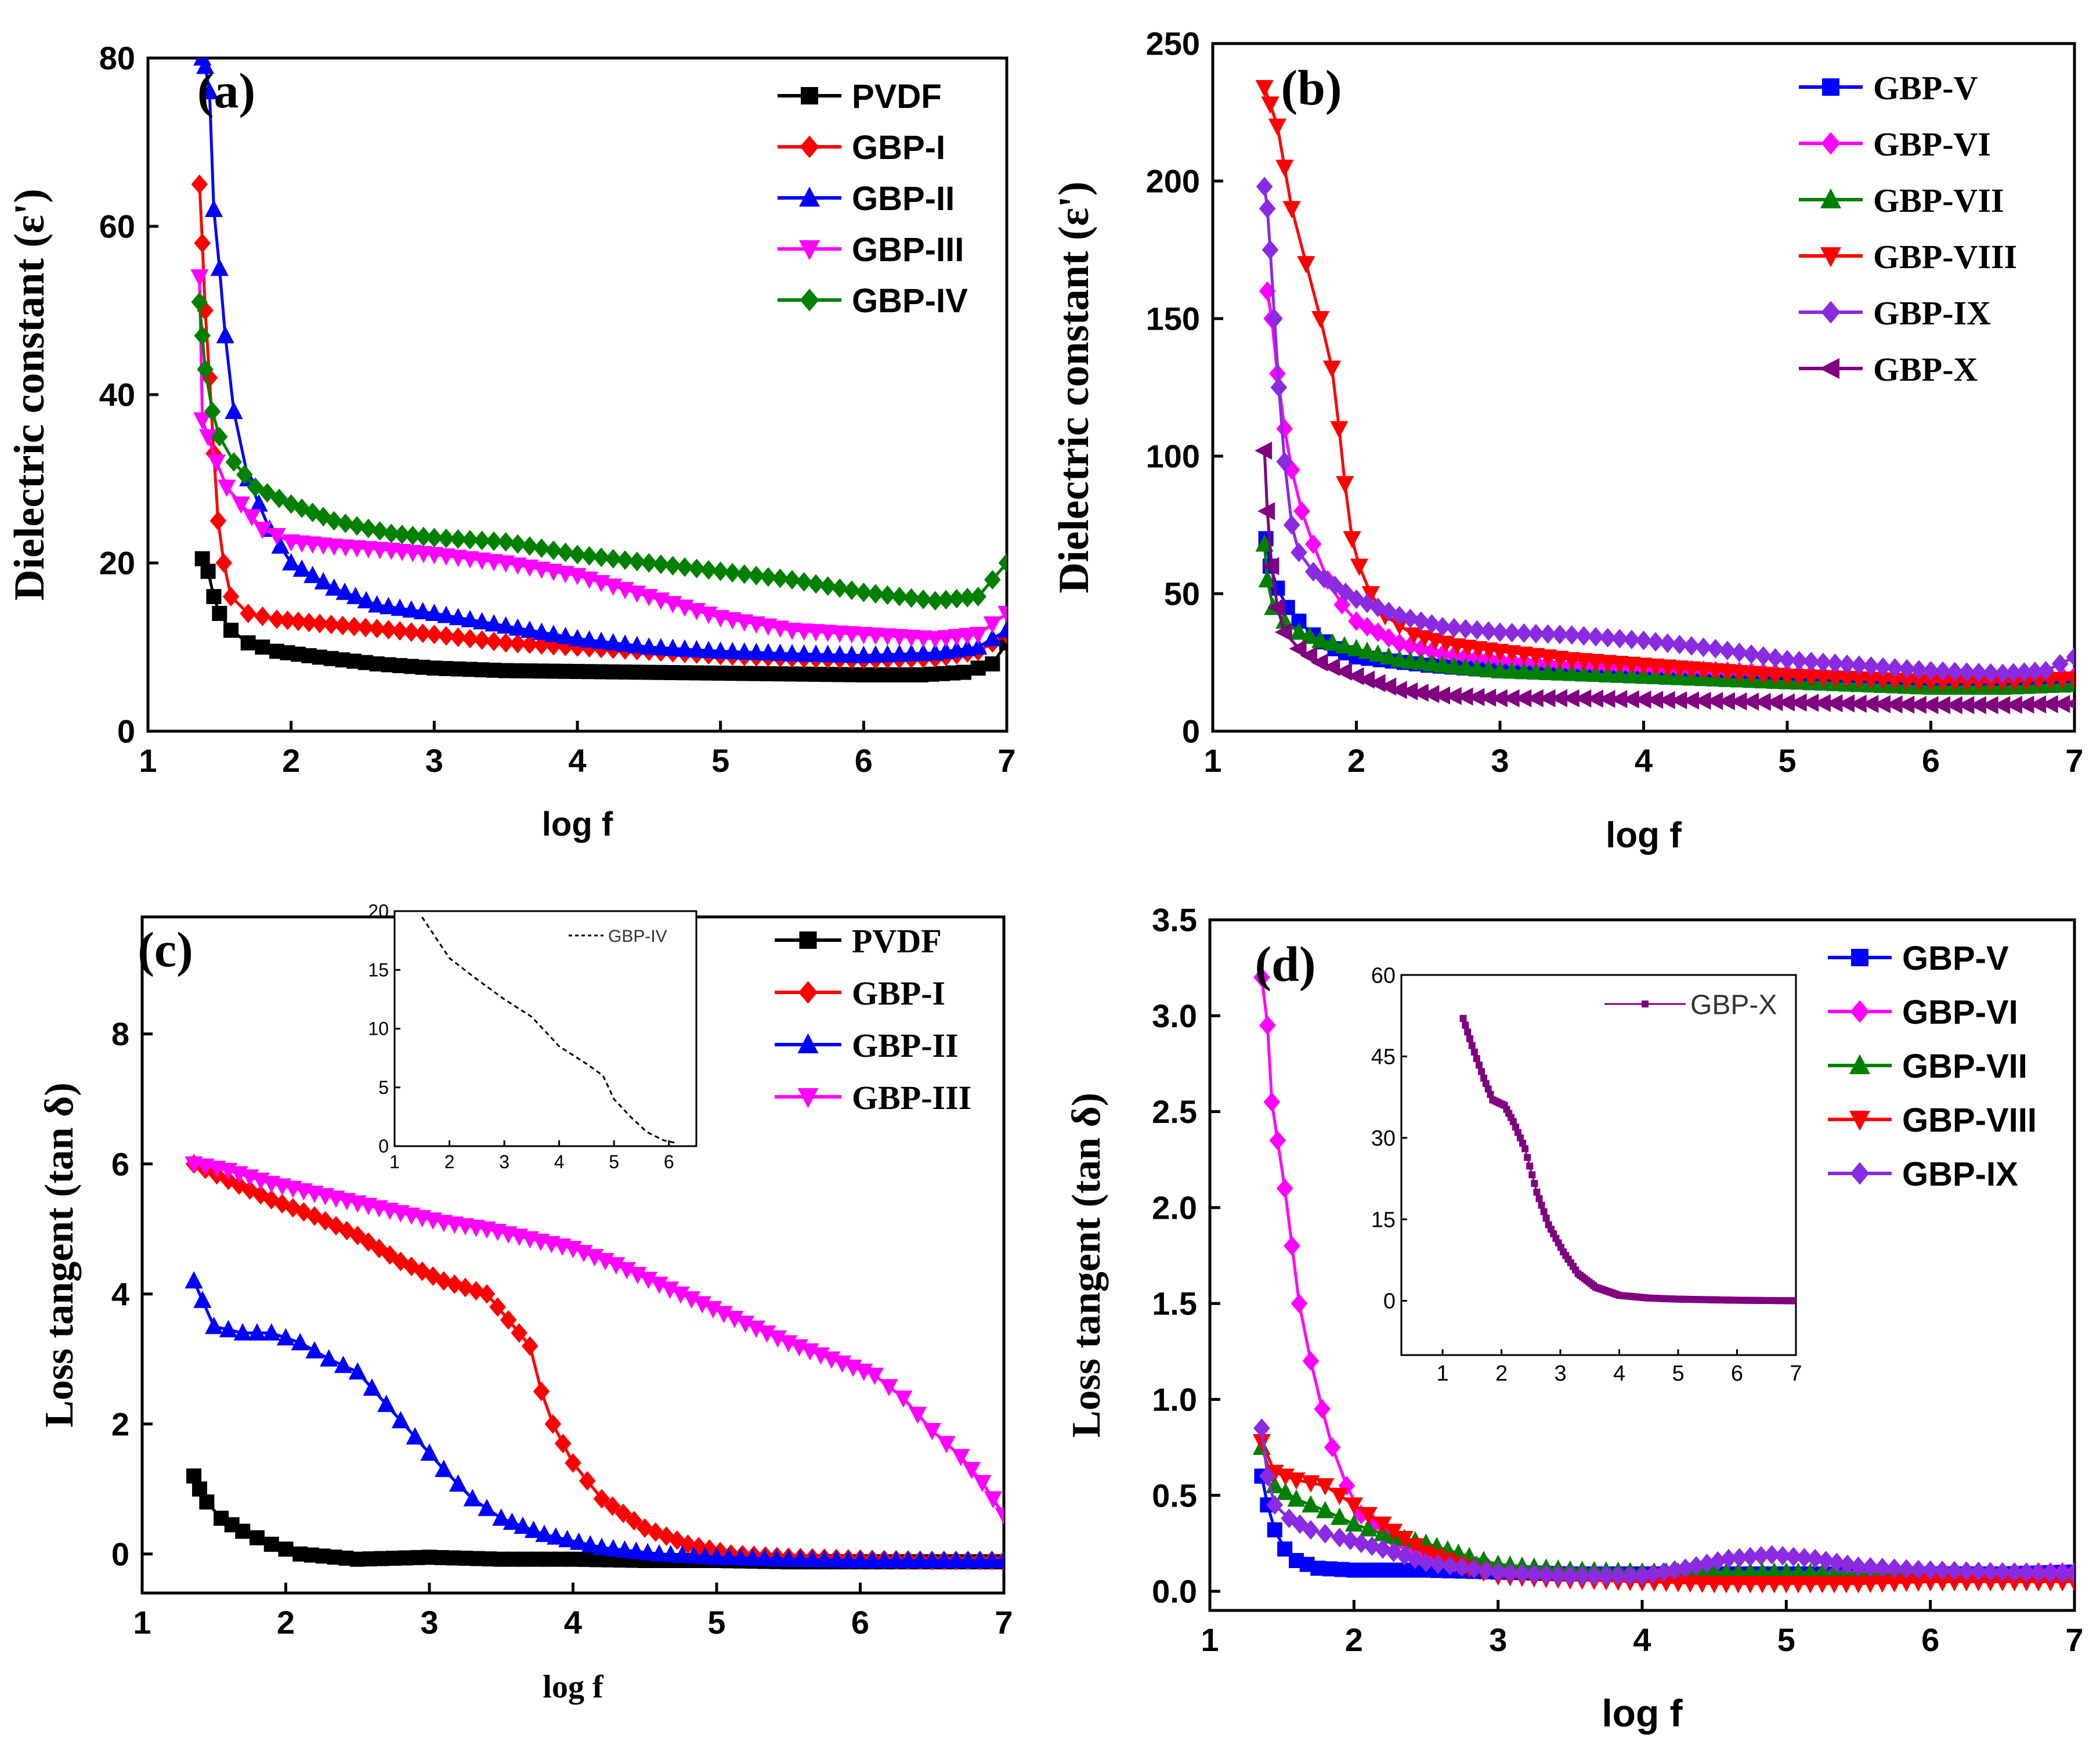  I want to click on x-tick-label: 4, so click(1644, 760).